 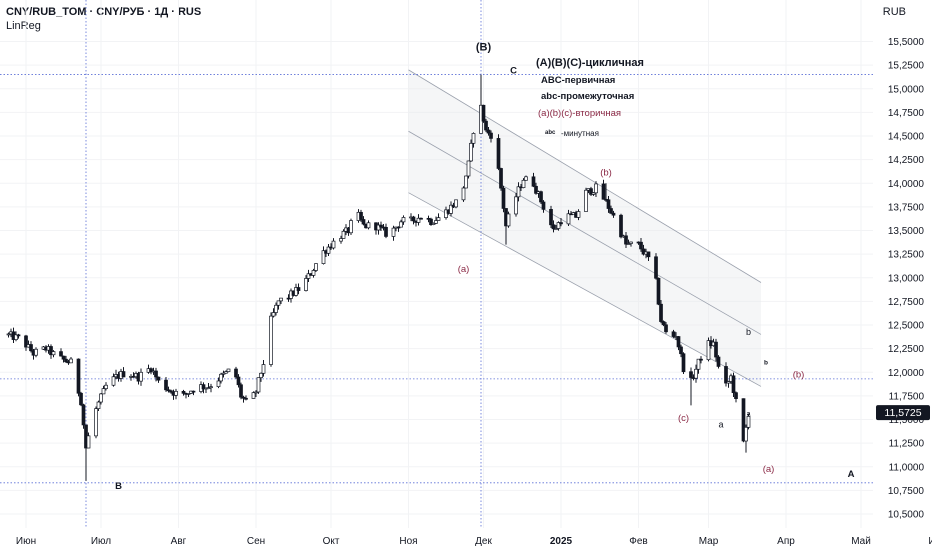 What do you see at coordinates (906, 42) in the screenshot?
I see `price-tick-label: 15,5000` at bounding box center [906, 42].